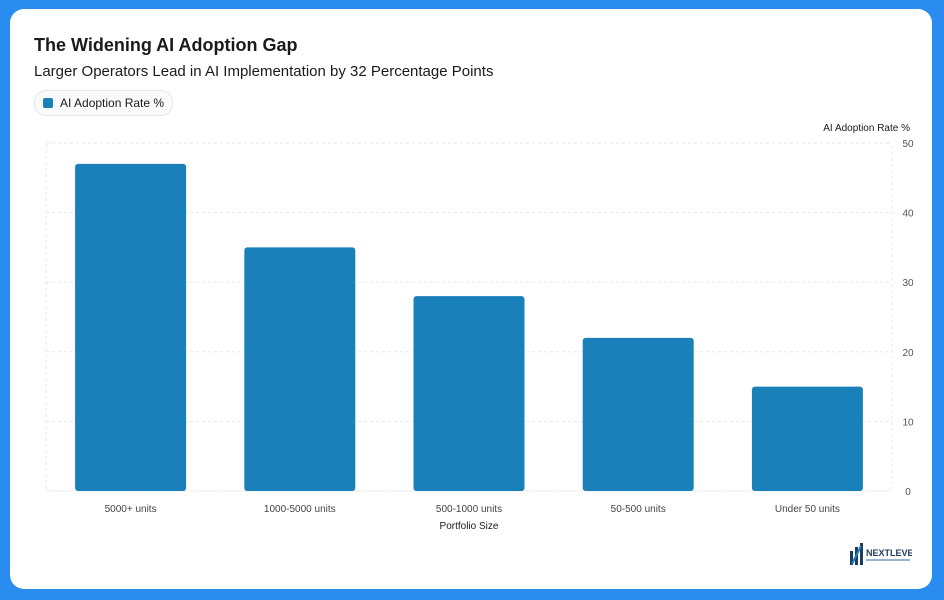 This screenshot has height=600, width=944. Describe the element at coordinates (131, 509) in the screenshot. I see `x-tick-label: 5000+ units` at that location.